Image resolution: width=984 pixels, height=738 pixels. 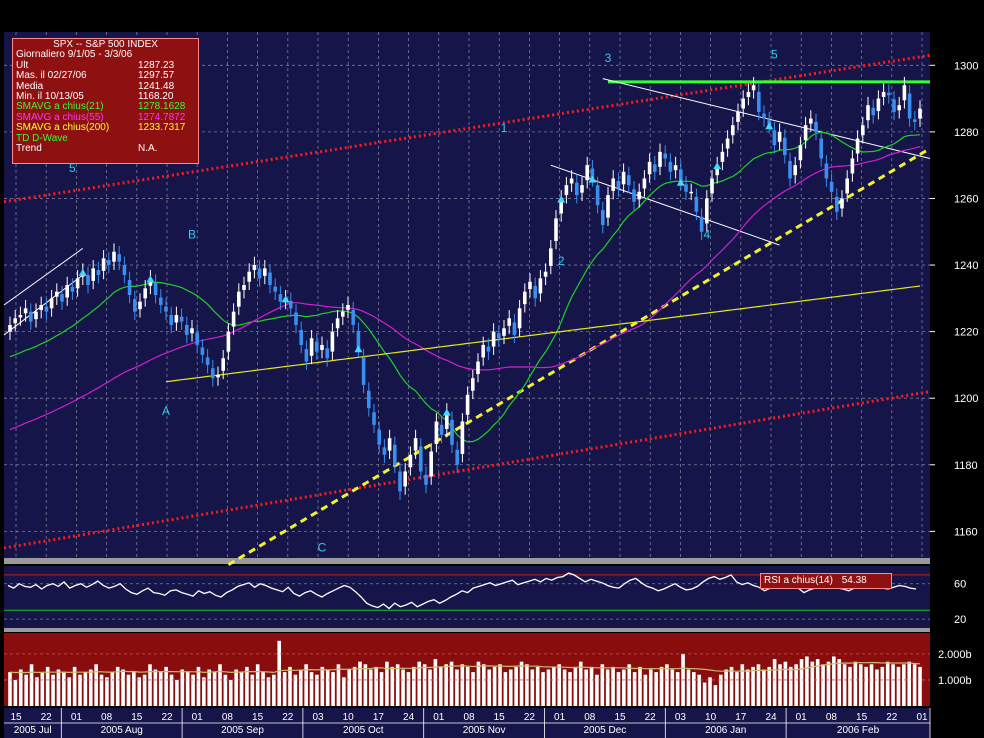 What do you see at coordinates (854, 580) in the screenshot?
I see `rsi-label-value: 54.38` at bounding box center [854, 580].